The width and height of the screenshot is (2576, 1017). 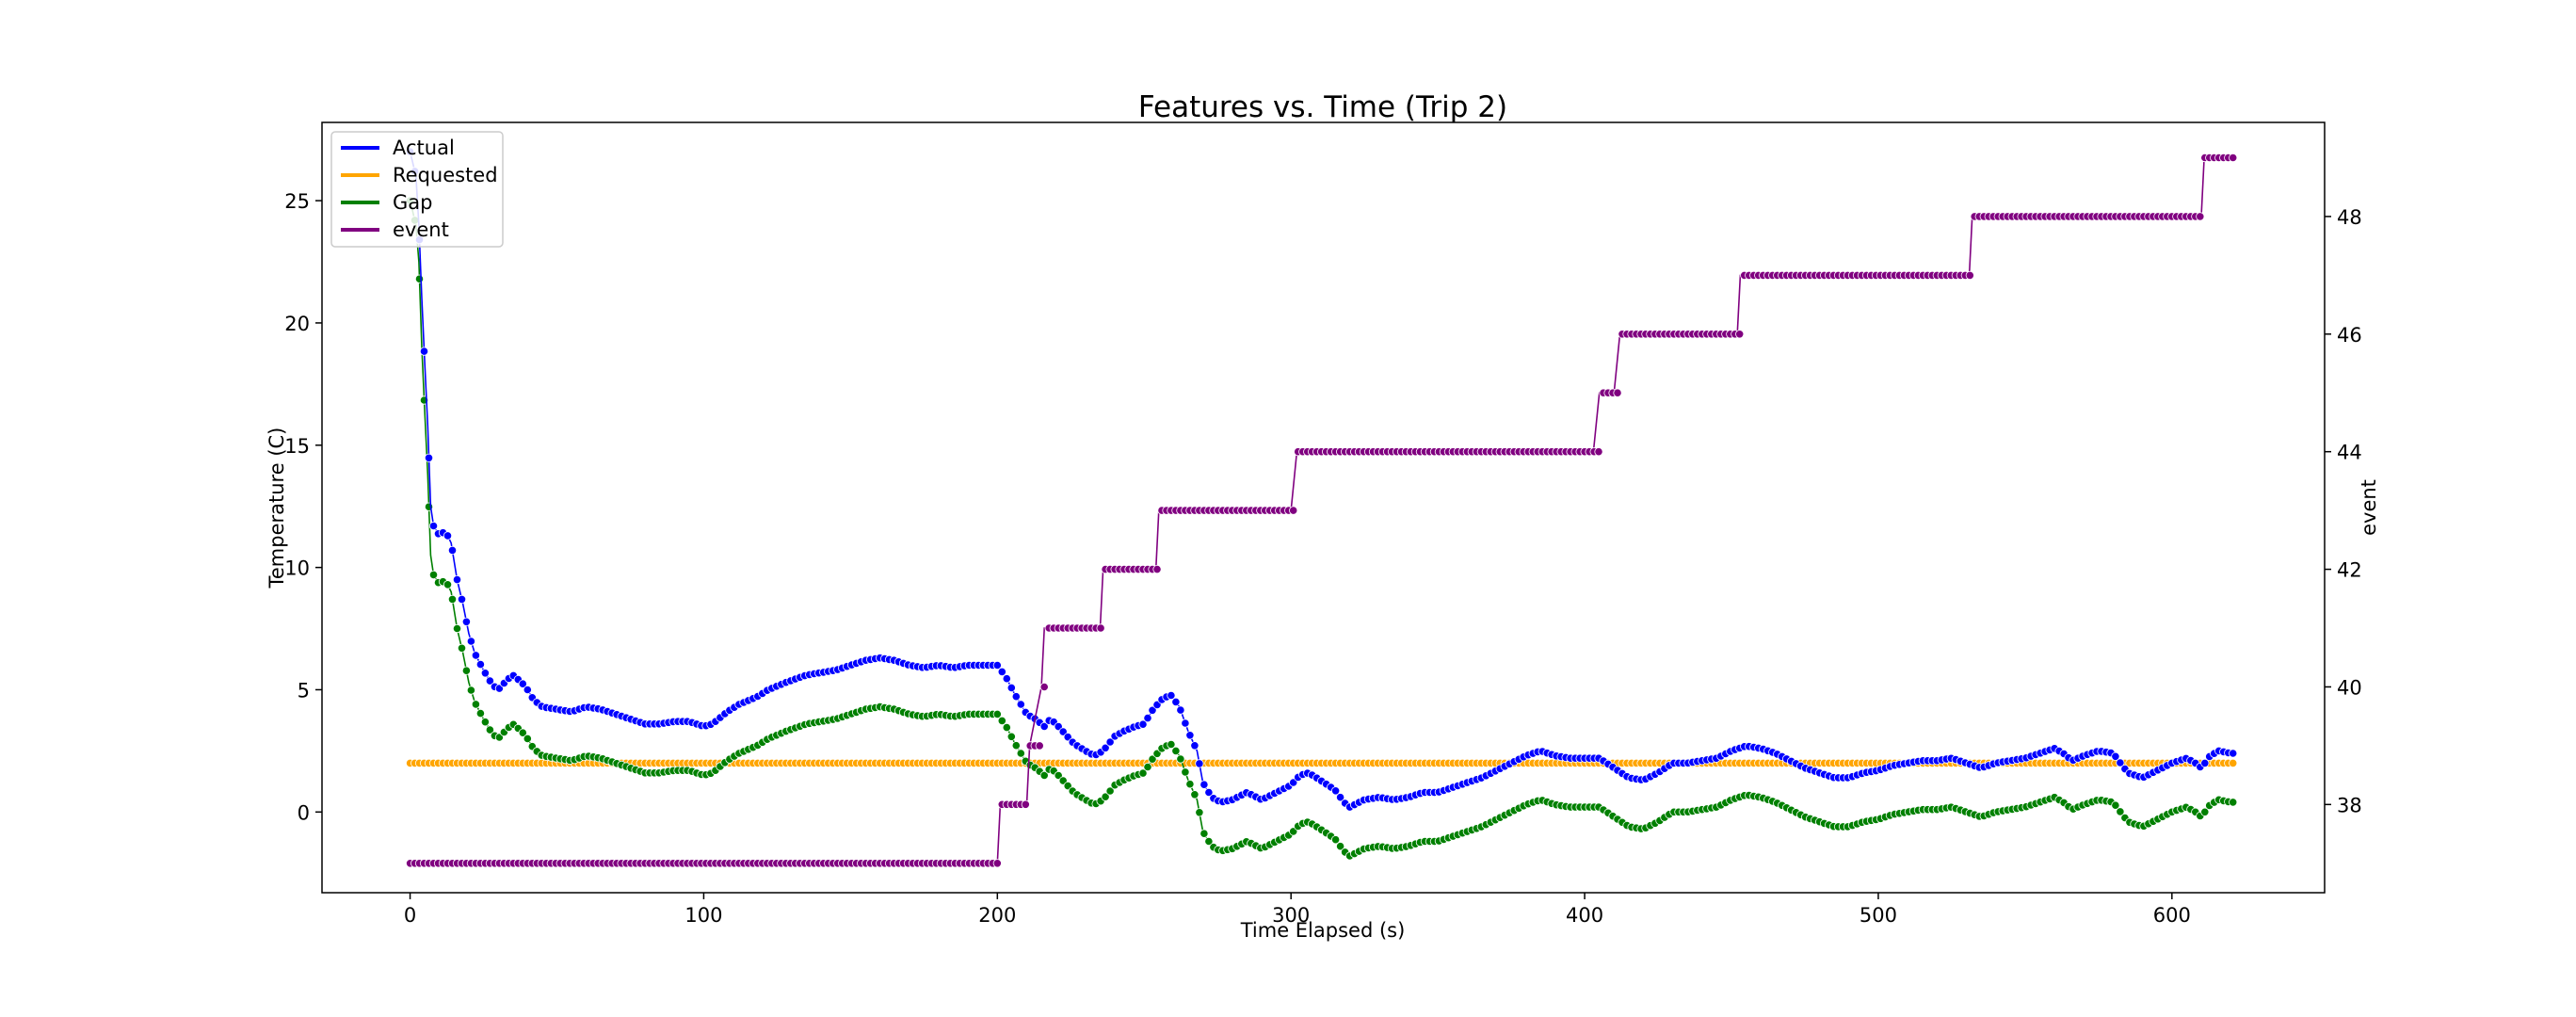 What do you see at coordinates (2349, 805) in the screenshot?
I see `y2-tick-label: 38` at bounding box center [2349, 805].